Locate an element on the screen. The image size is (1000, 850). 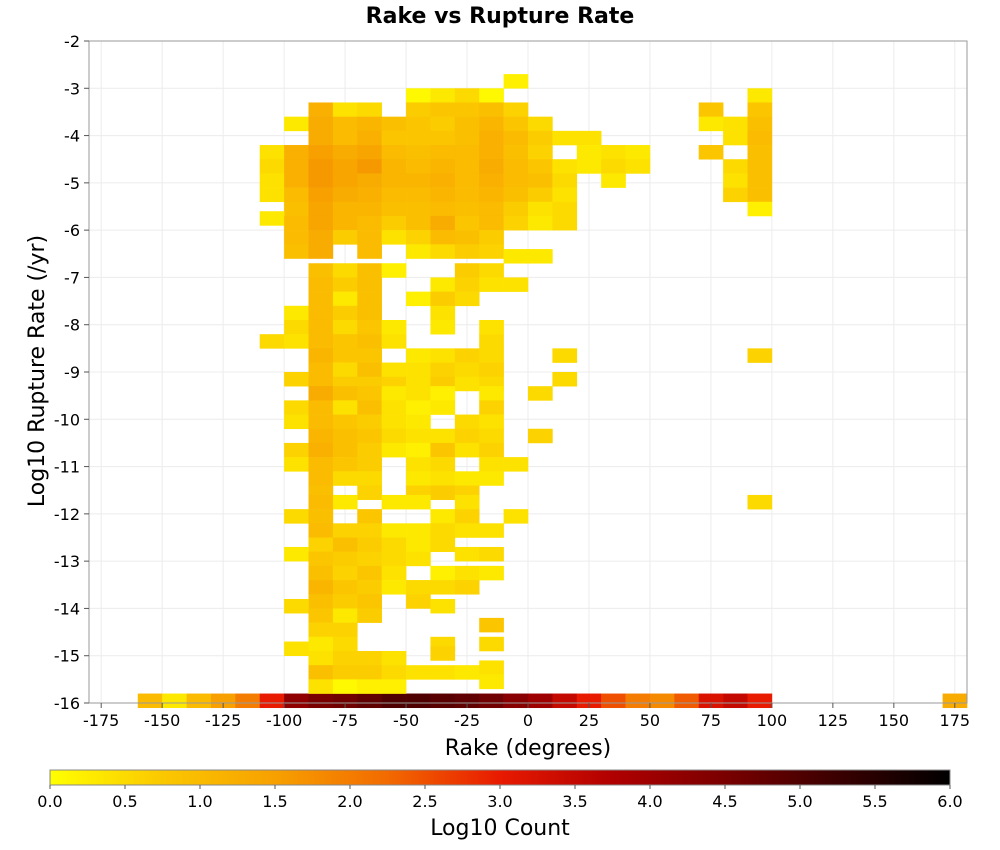
x-tick-label: 50 is located at coordinates (650, 720).